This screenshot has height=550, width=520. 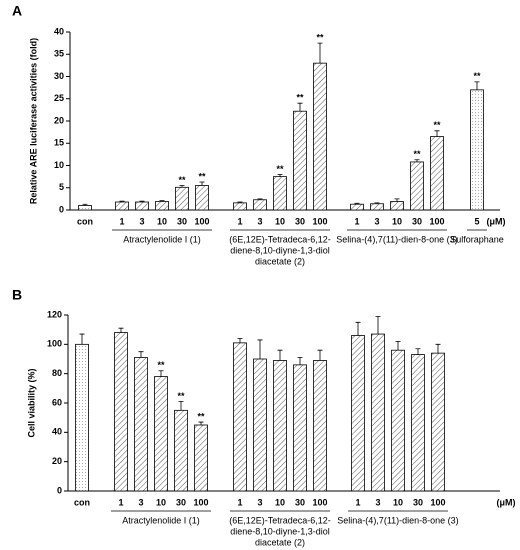 I want to click on x-tick-label: 5, so click(x=476, y=221).